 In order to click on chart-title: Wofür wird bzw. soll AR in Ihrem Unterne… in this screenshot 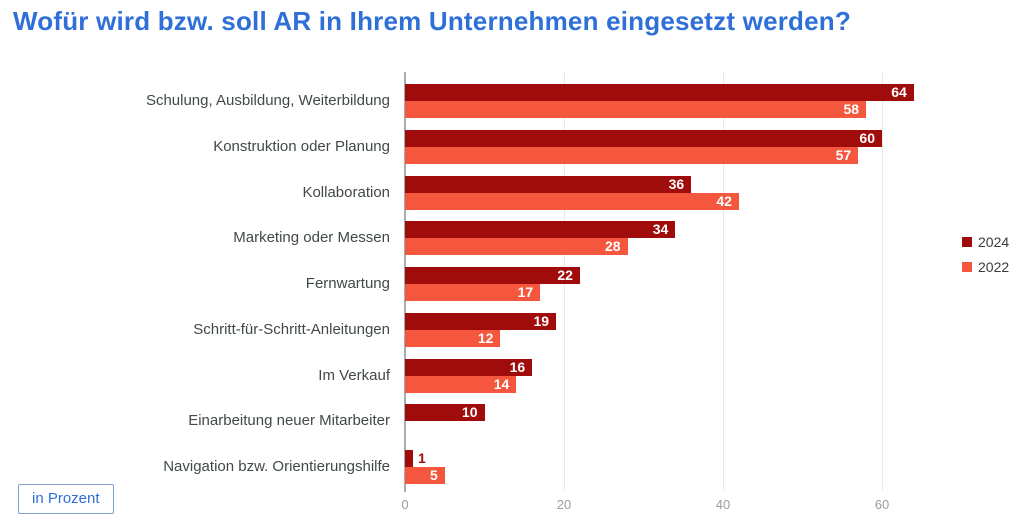, I will do `click(432, 21)`.